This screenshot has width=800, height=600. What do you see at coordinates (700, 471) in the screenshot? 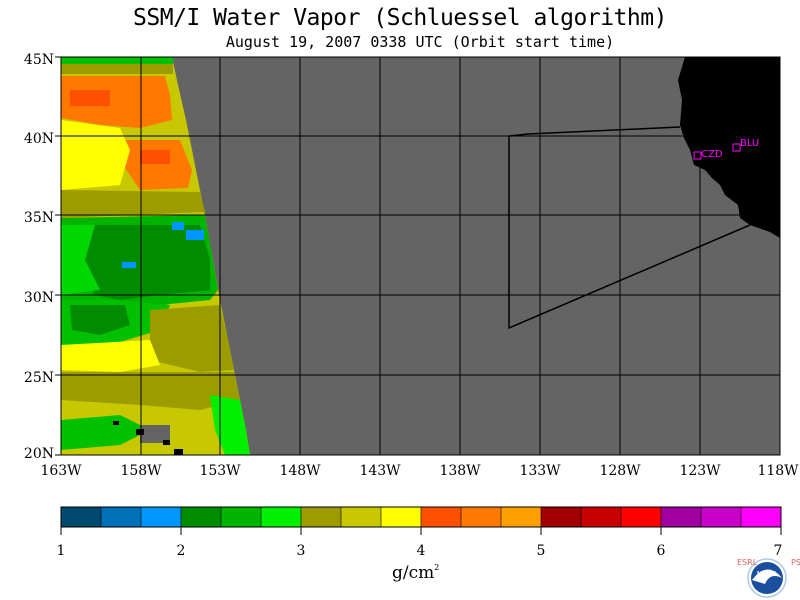
I see `lon-label-123w: 123W` at bounding box center [700, 471].